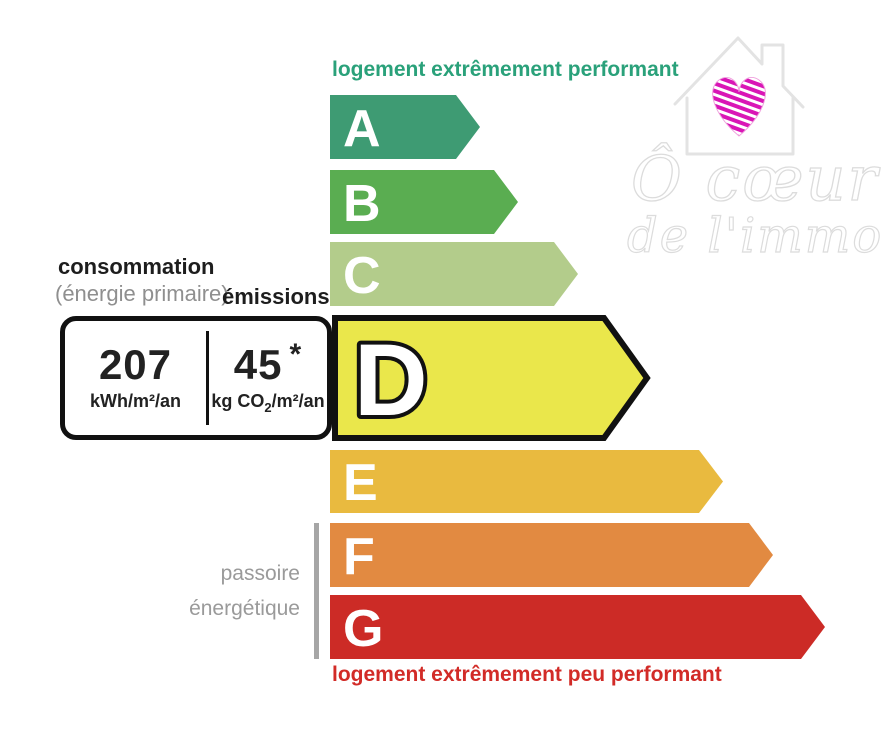 The height and width of the screenshot is (738, 884). I want to click on heart-icon, so click(739, 107).